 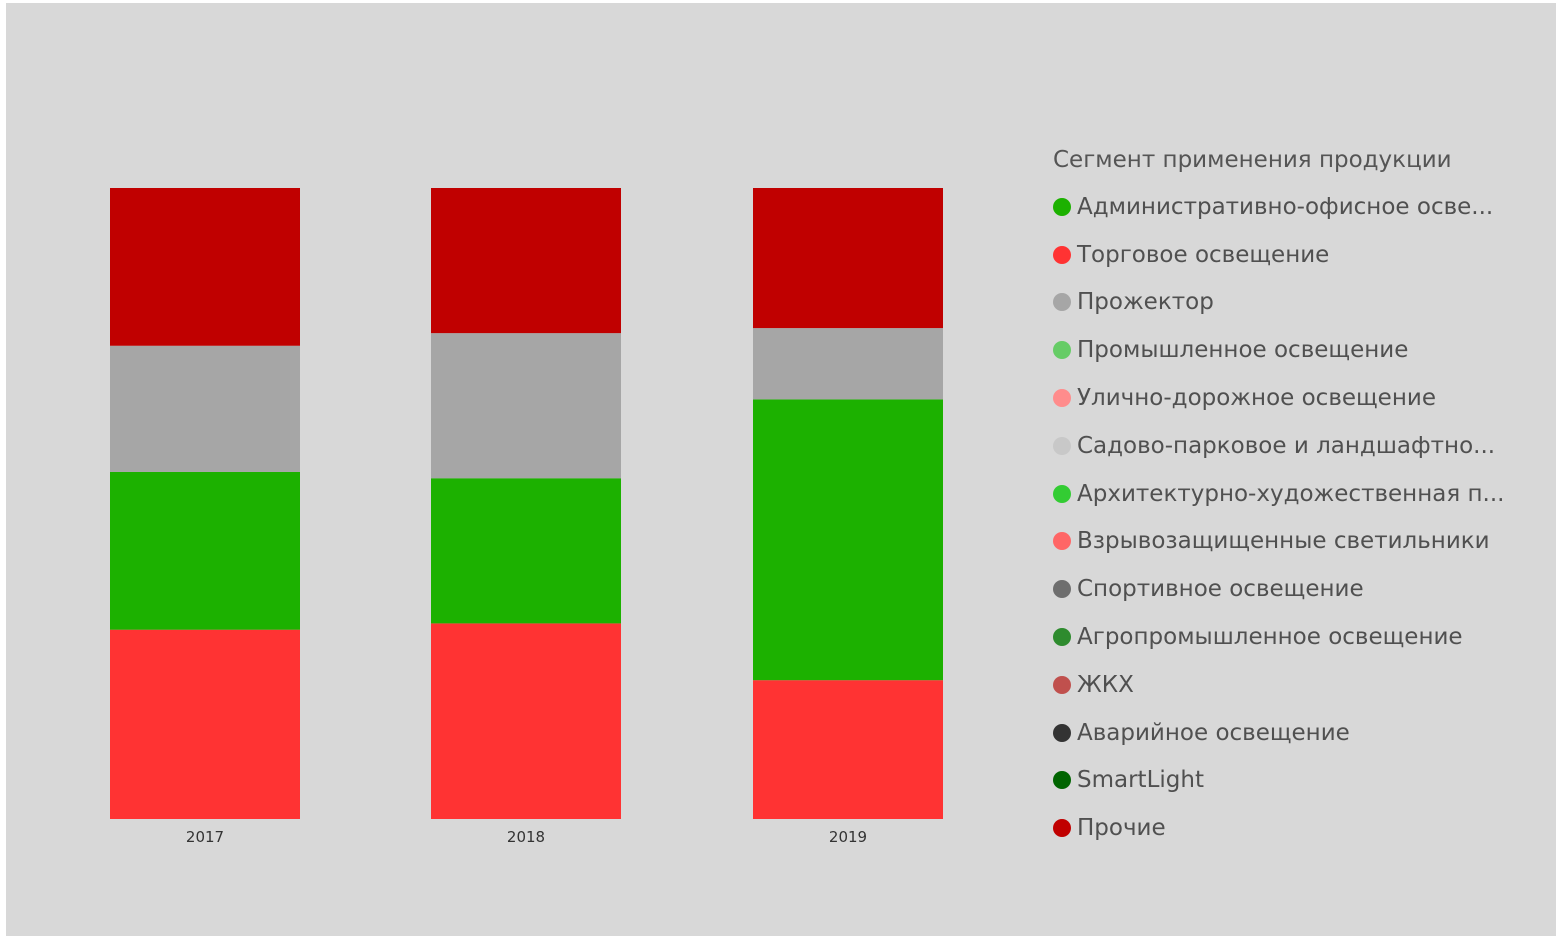 What do you see at coordinates (1278, 685) in the screenshot?
I see `legend-item: ЖКХ` at bounding box center [1278, 685].